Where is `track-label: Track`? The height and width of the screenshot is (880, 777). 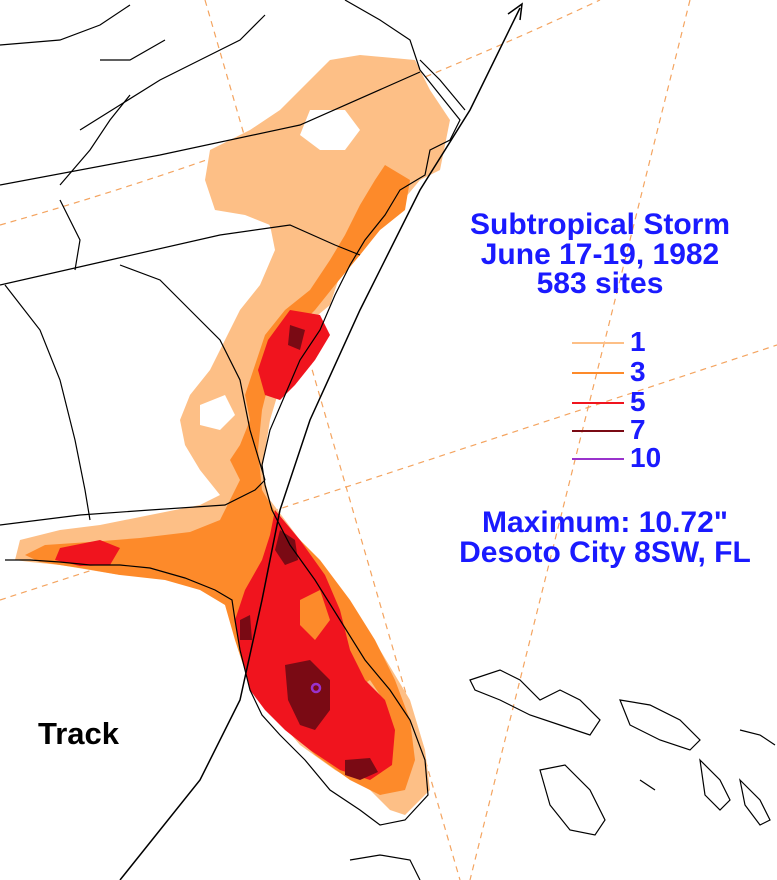
track-label: Track is located at coordinates (79, 733).